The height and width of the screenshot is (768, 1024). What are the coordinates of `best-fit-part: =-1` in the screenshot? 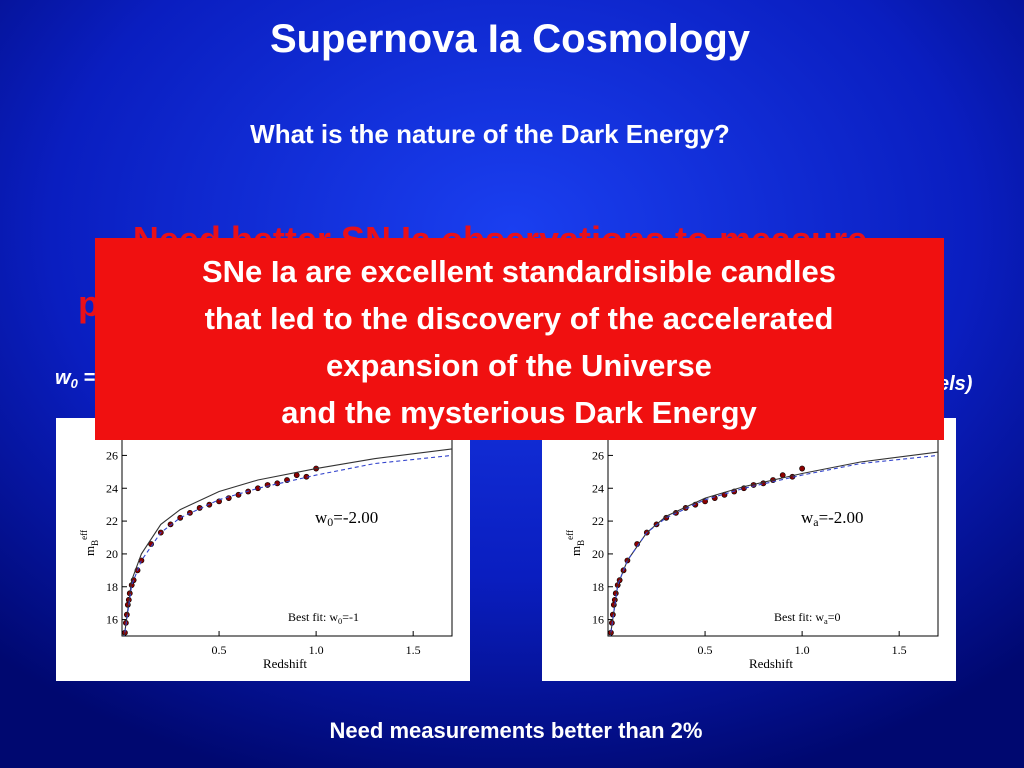 It's located at (350, 617).